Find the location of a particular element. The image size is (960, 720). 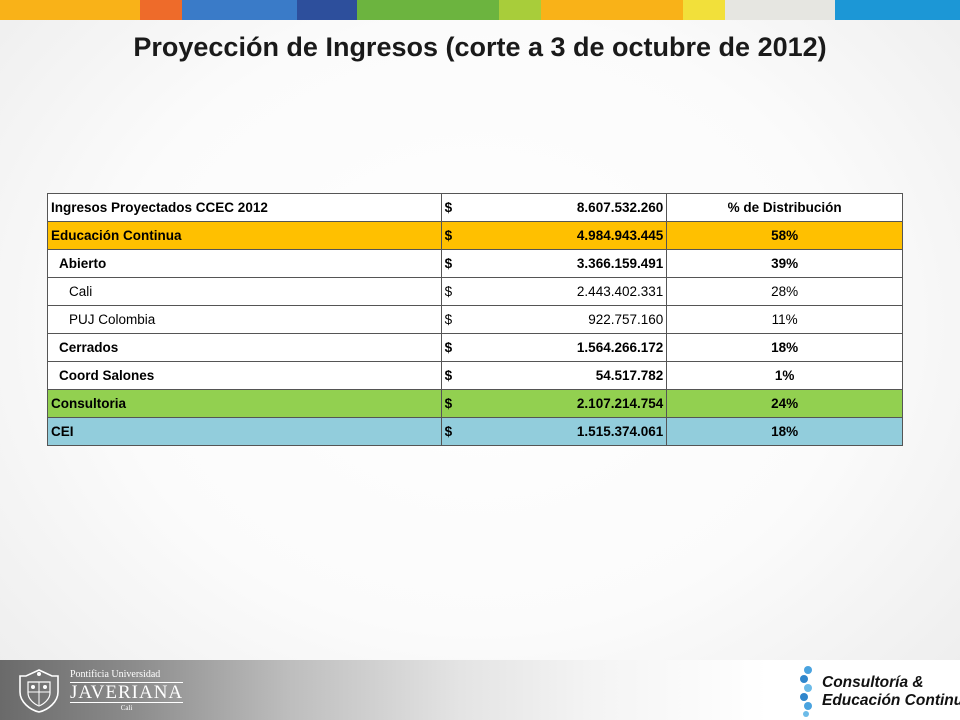

row-amount: $4.984.943.445 is located at coordinates (554, 235).